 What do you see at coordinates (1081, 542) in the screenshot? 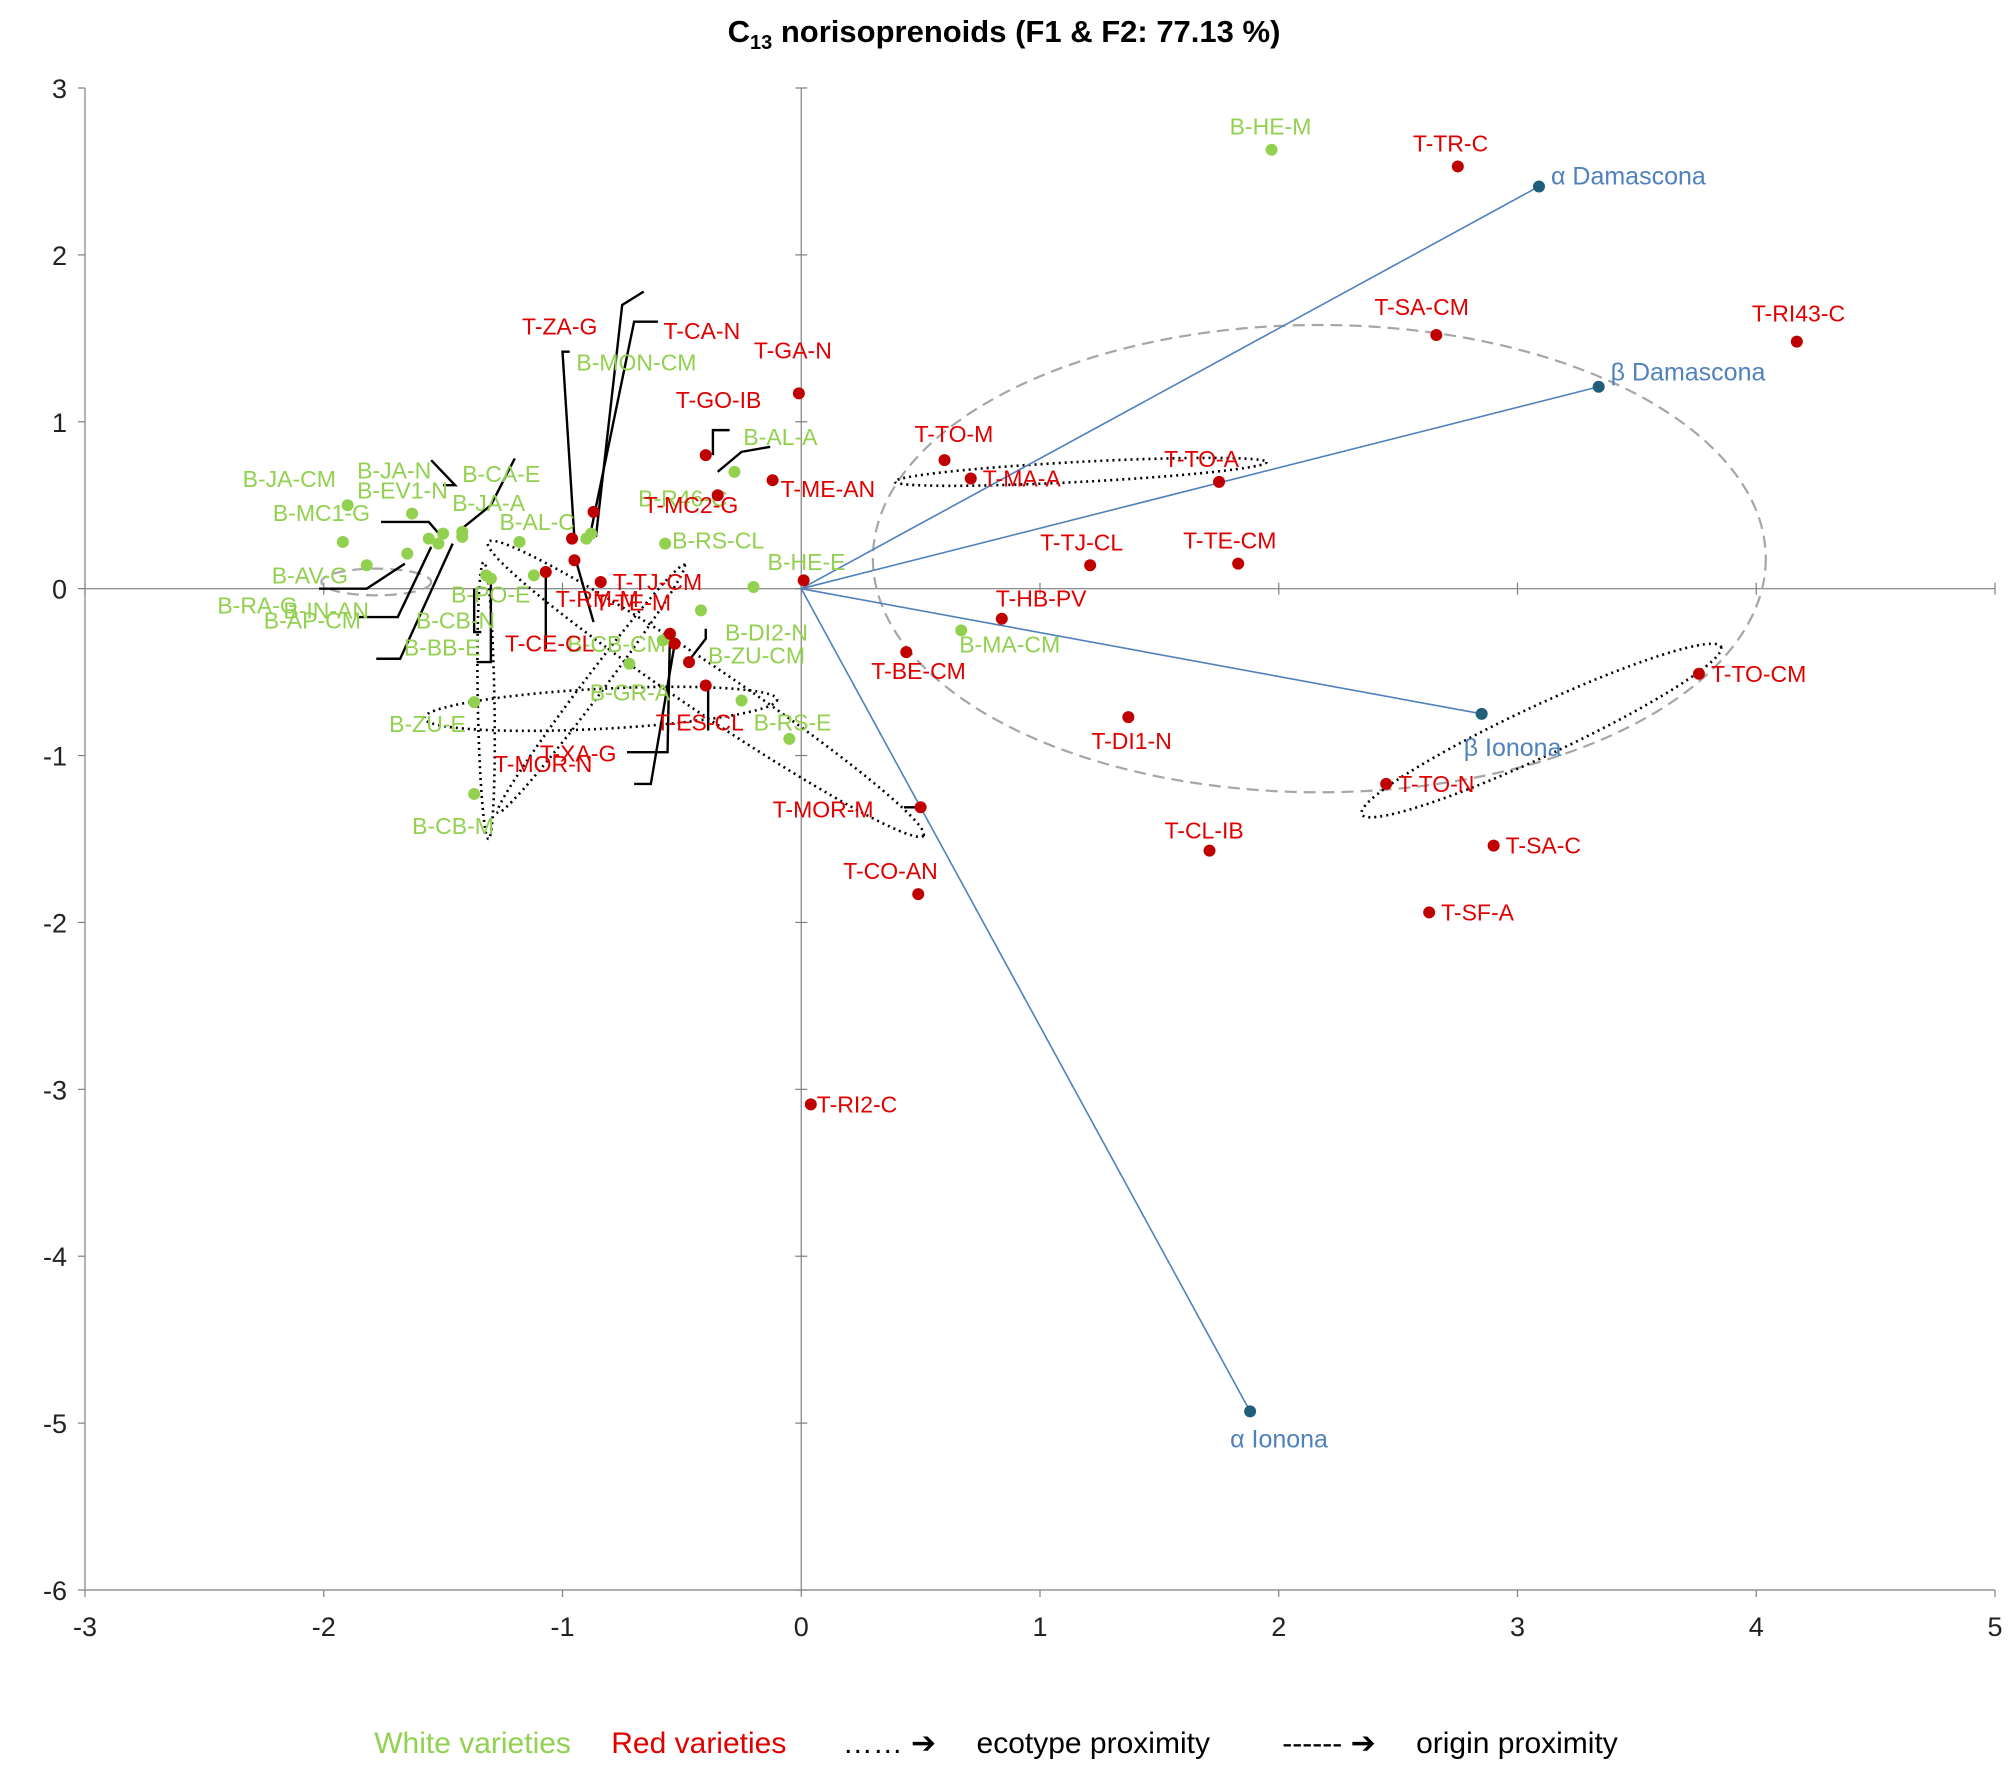
I see `red-variety-label: T-TJ-CL` at bounding box center [1081, 542].